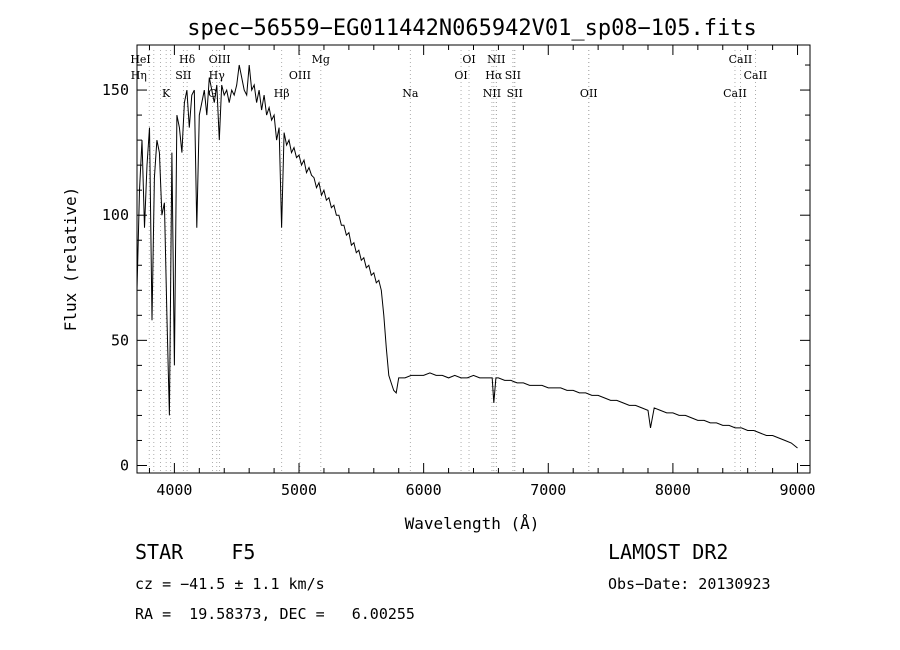 This screenshot has height=650, width=900. I want to click on marker-label: Hδ, so click(187, 59).